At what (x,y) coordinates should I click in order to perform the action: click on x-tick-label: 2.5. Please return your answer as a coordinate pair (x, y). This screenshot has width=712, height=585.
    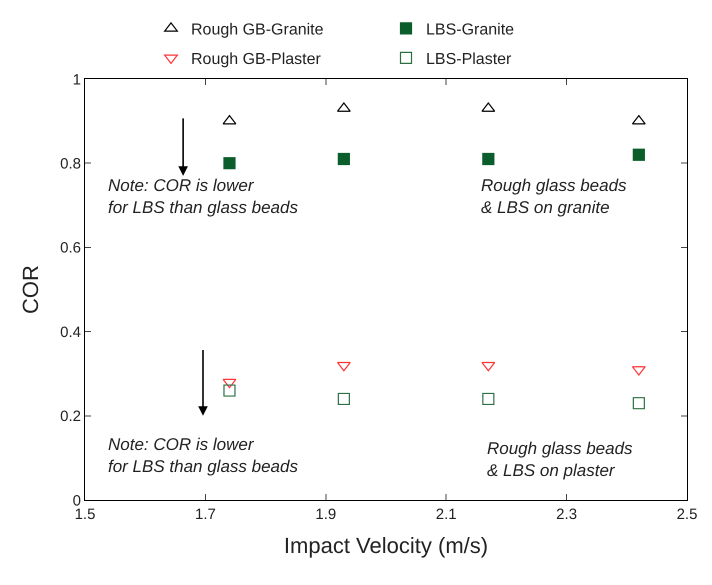
    Looking at the image, I should click on (687, 514).